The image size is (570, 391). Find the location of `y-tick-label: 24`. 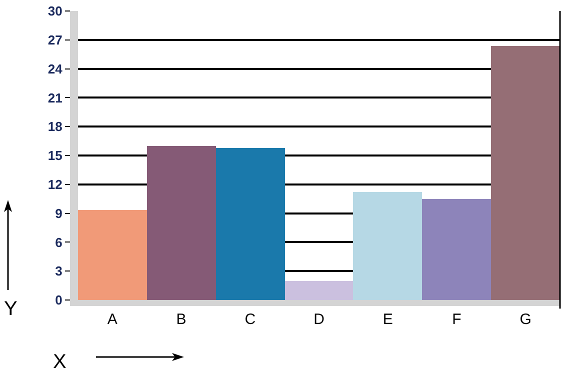

y-tick-label: 24 is located at coordinates (56, 68).